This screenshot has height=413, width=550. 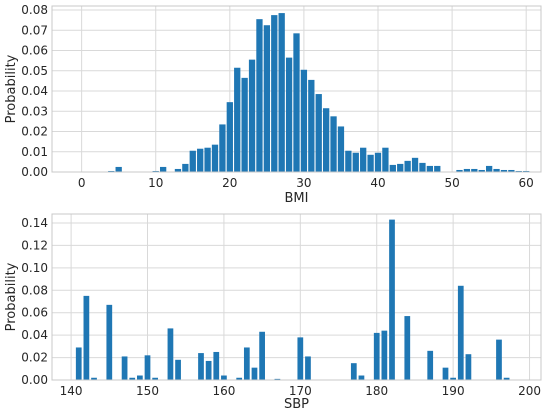 What do you see at coordinates (526, 183) in the screenshot?
I see `bmi-x-tick-label: 60` at bounding box center [526, 183].